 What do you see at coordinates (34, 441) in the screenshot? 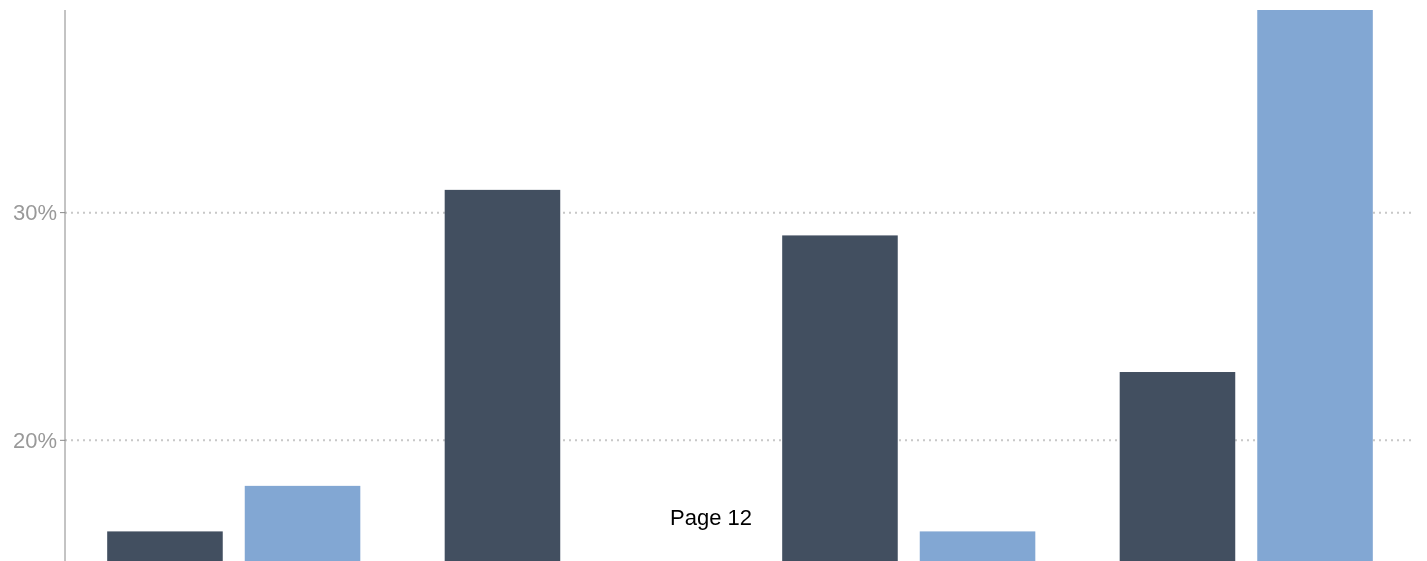
I see `y-tick-label: 20%` at bounding box center [34, 441].